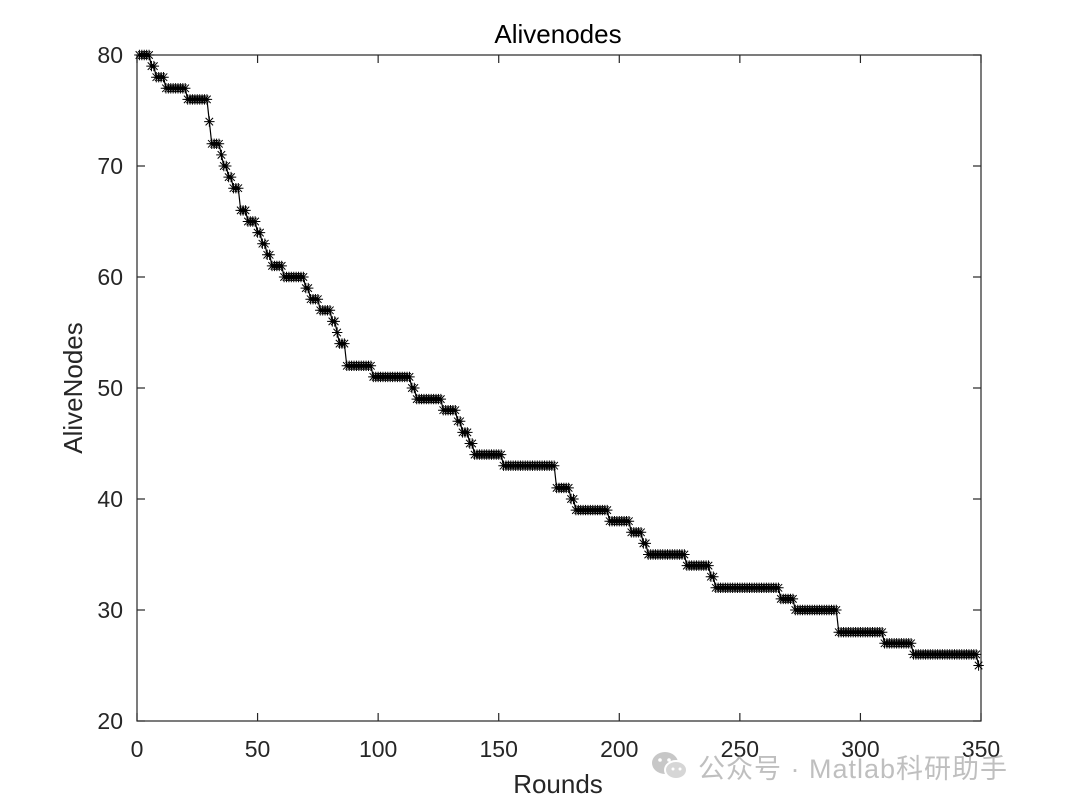 This screenshot has width=1080, height=807. Describe the element at coordinates (110, 388) in the screenshot. I see `y-tick-label: 50` at that location.